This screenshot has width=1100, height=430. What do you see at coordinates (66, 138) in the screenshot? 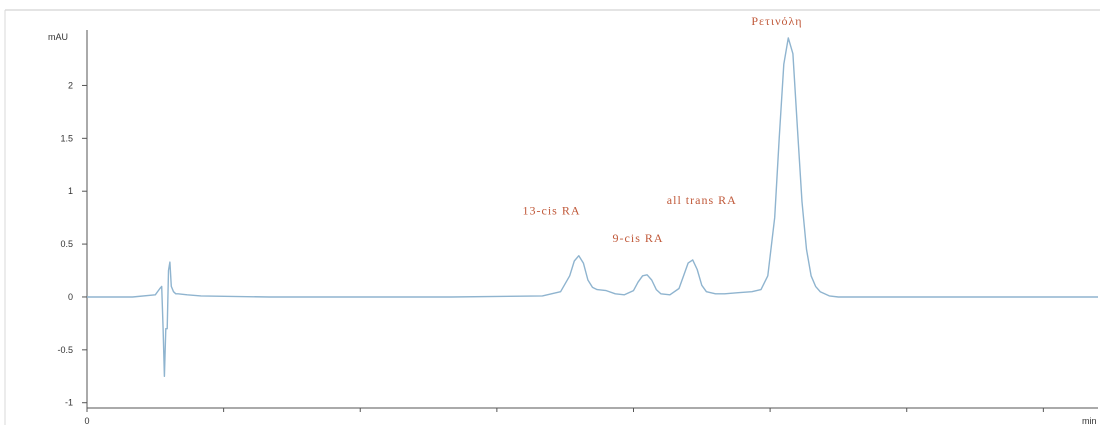
I see `y-tick-label: 1.5` at bounding box center [66, 138].